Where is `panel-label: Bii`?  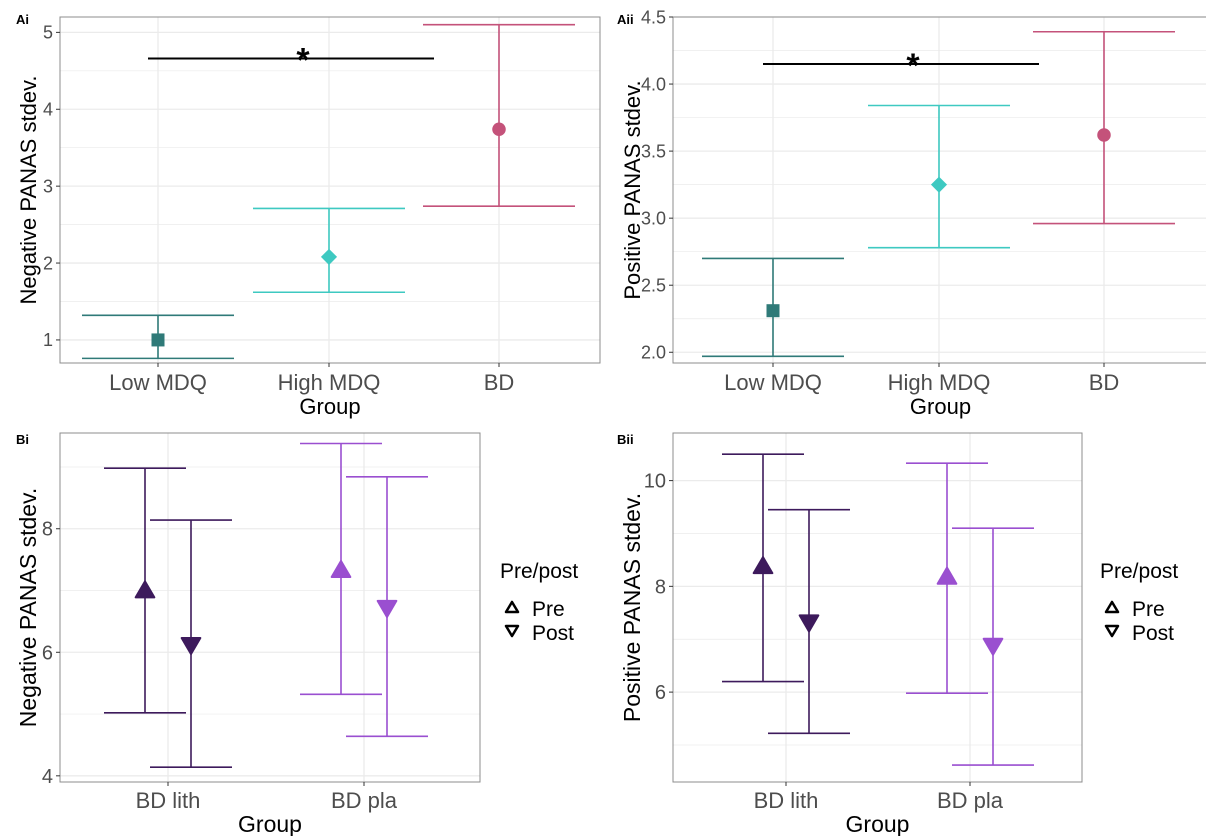 panel-label: Bii is located at coordinates (625, 439).